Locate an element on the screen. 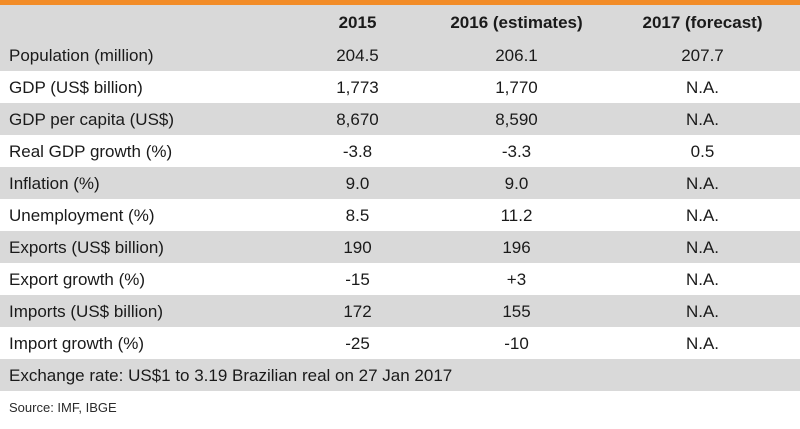 The width and height of the screenshot is (800, 429). row-label: Unemployment (%) is located at coordinates (143, 215).